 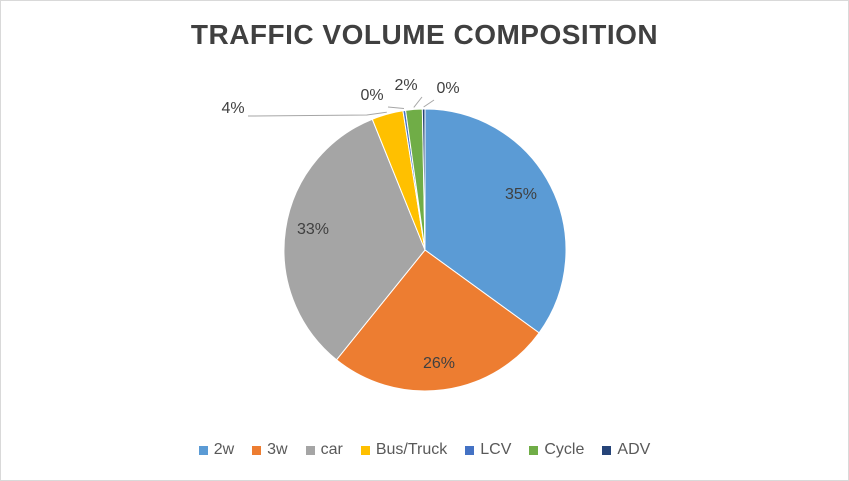 I want to click on data-label-adv: 0%, so click(x=447, y=88).